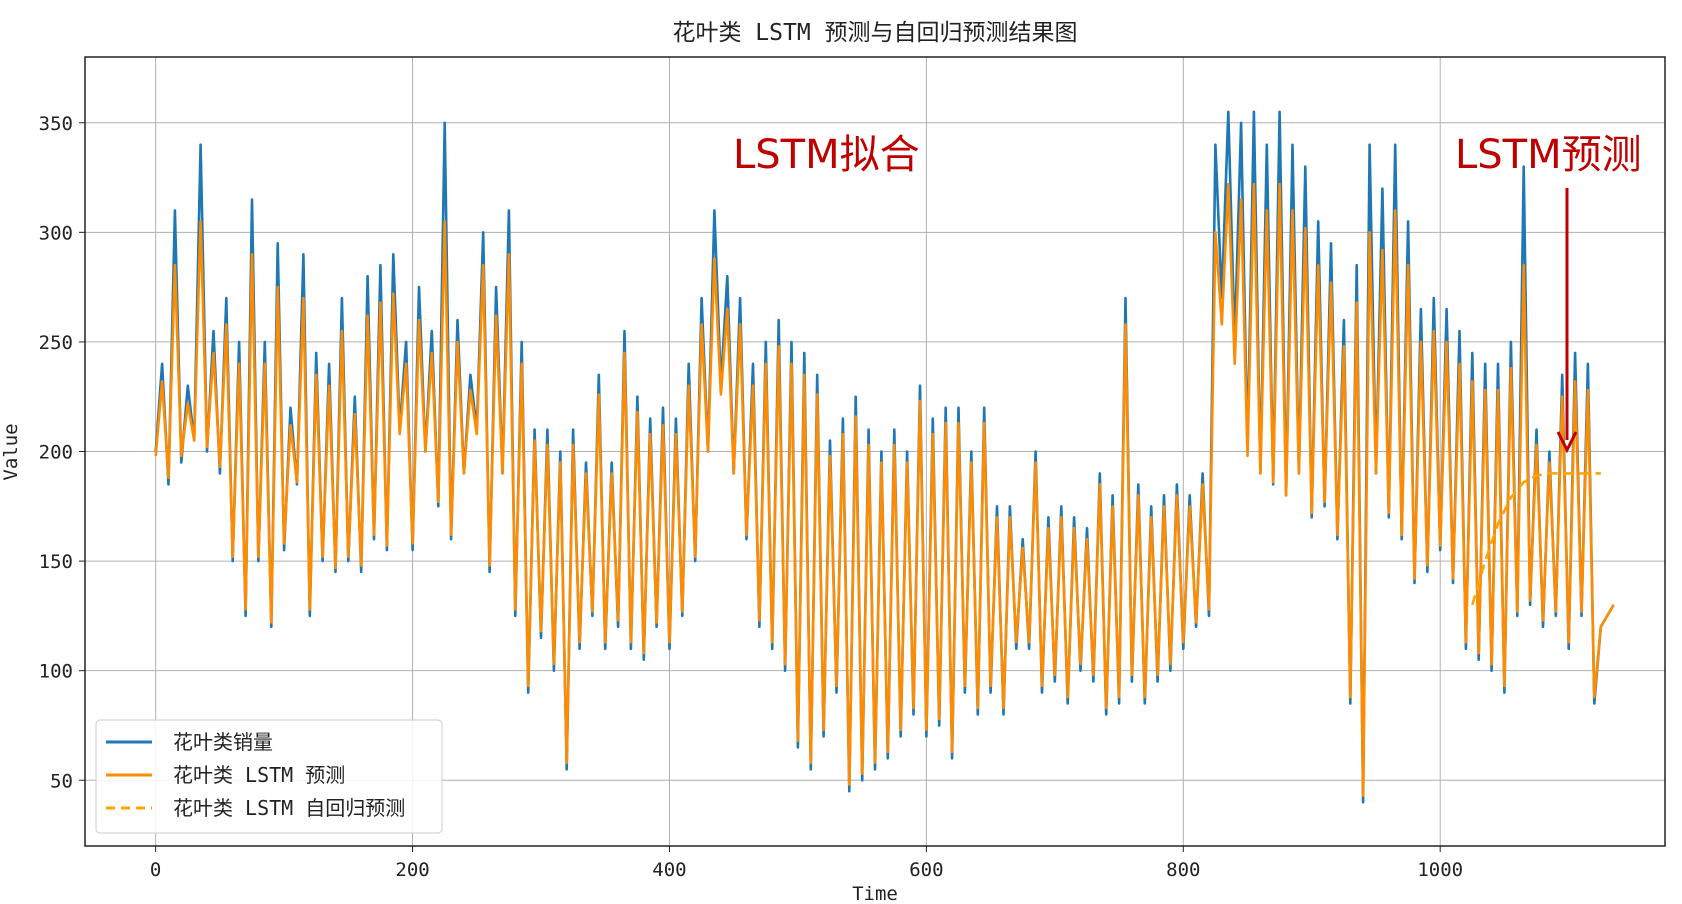 This screenshot has height=904, width=1682. I want to click on y-tick-label: 300, so click(56, 233).